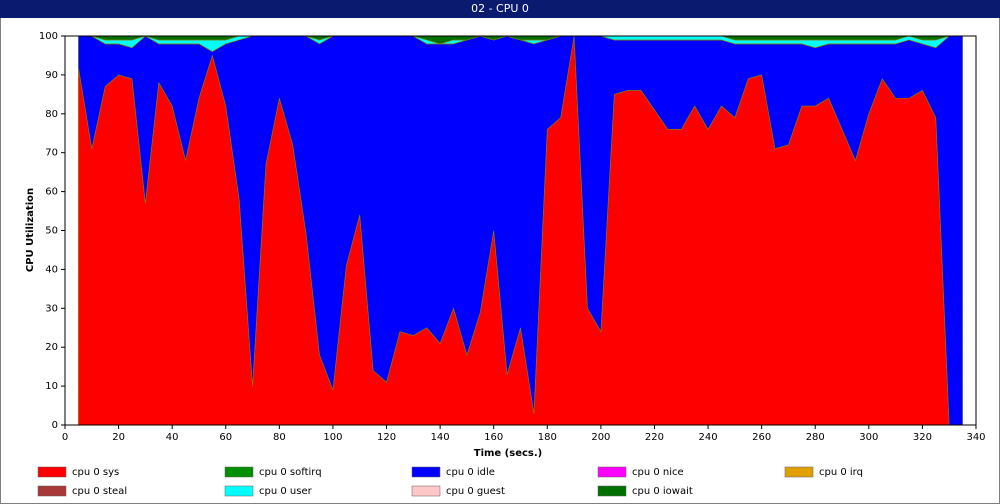 The height and width of the screenshot is (504, 1000). Describe the element at coordinates (51, 231) in the screenshot. I see `y-tick-label: 50` at that location.